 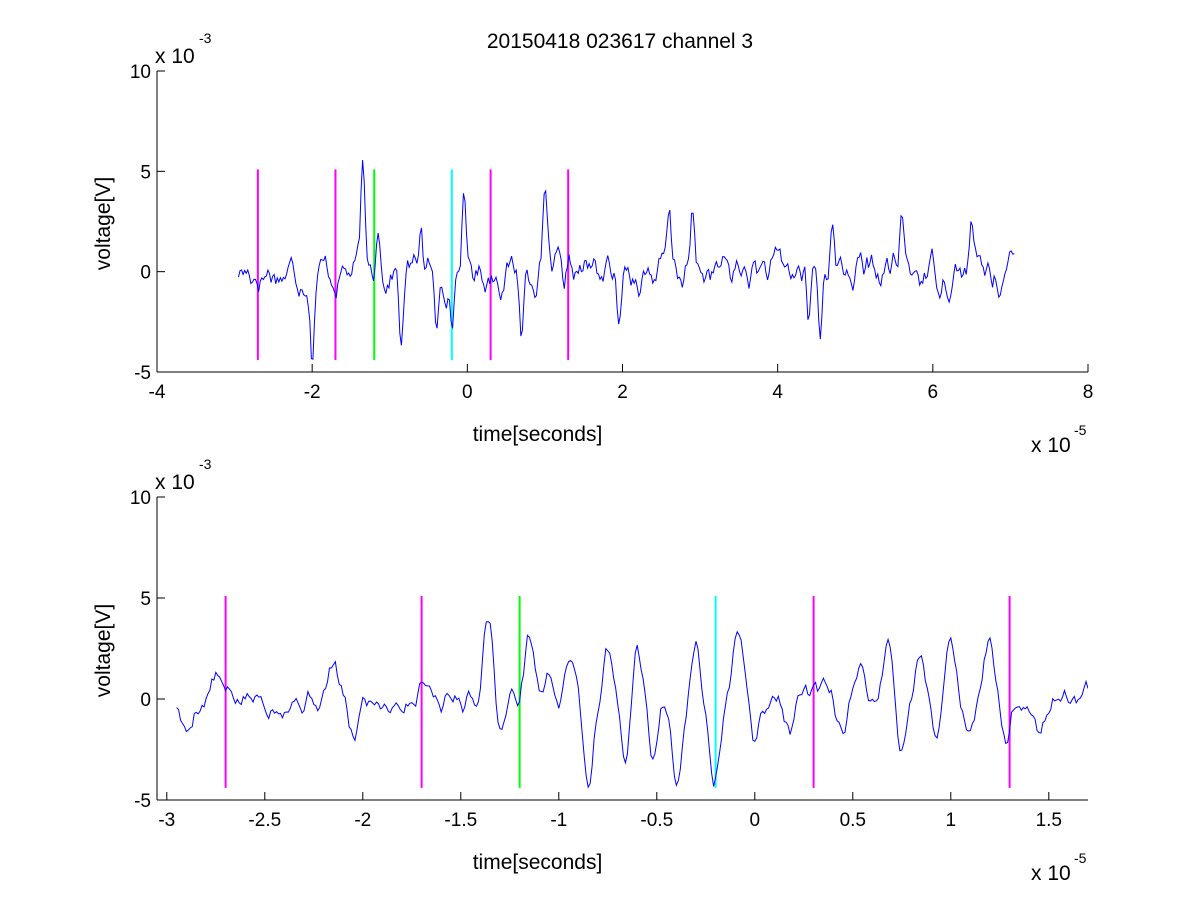 What do you see at coordinates (166, 820) in the screenshot?
I see `x-tick-label: -3` at bounding box center [166, 820].